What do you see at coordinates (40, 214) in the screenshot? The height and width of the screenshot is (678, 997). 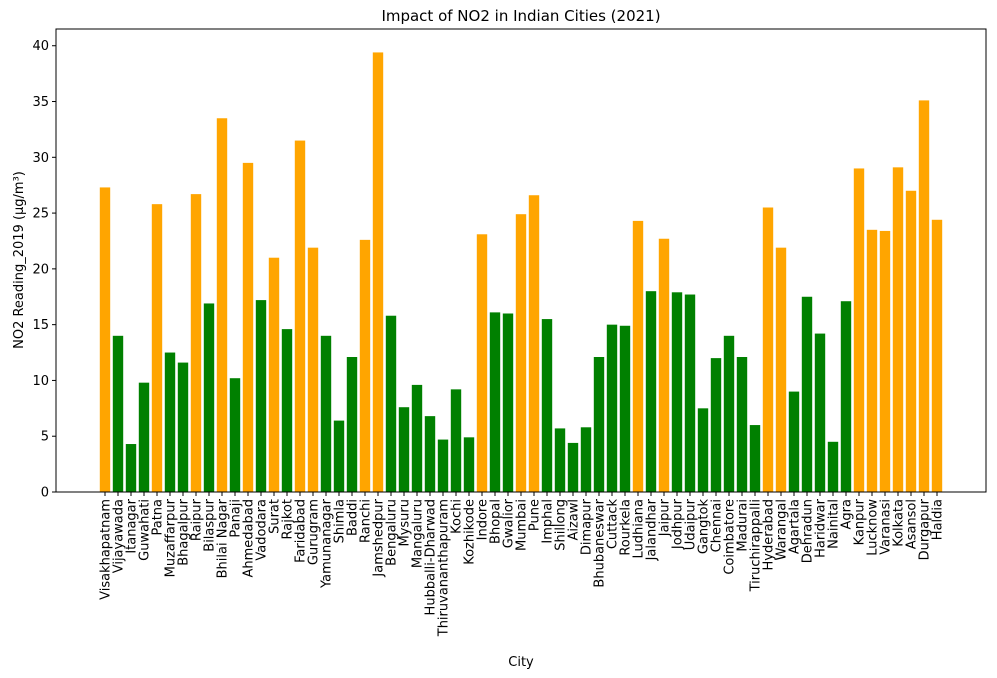 I see `y-tick-label: 25` at bounding box center [40, 214].